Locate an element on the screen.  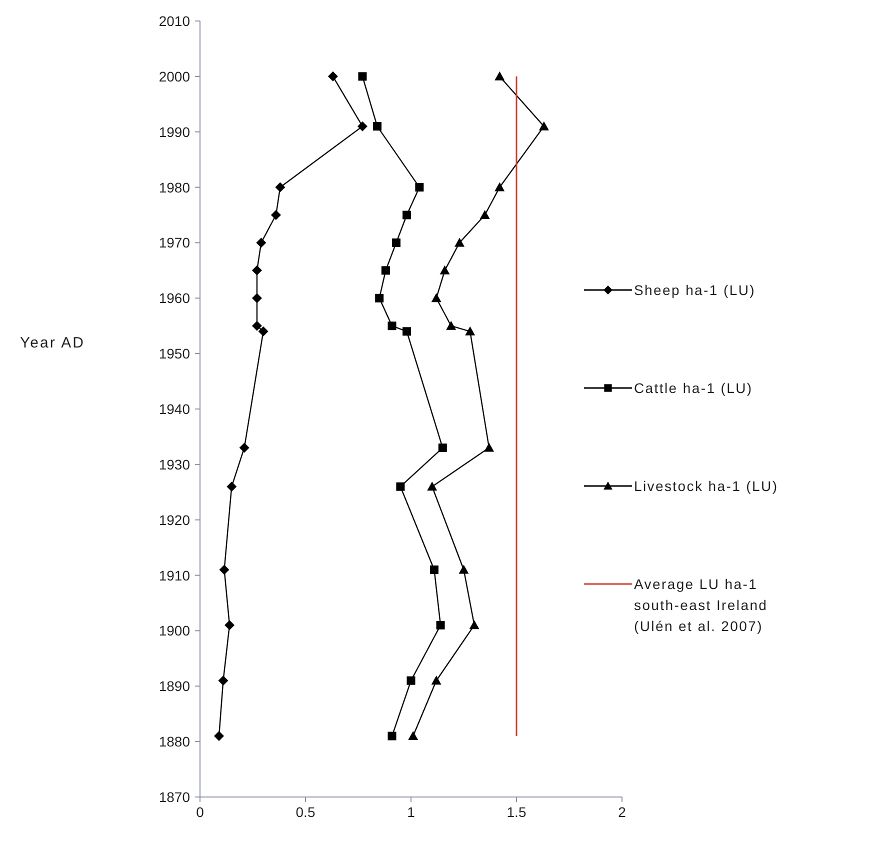
y-tick-label: 1970 is located at coordinates (174, 242).